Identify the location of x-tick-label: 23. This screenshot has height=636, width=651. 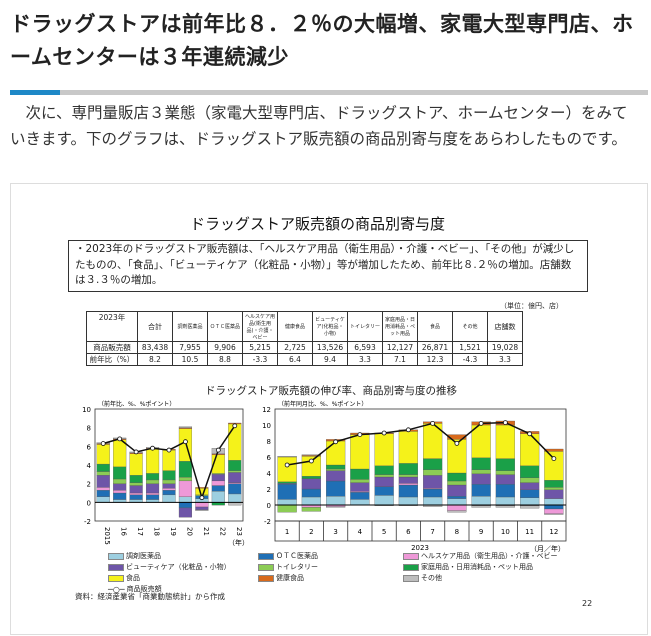
(239, 531).